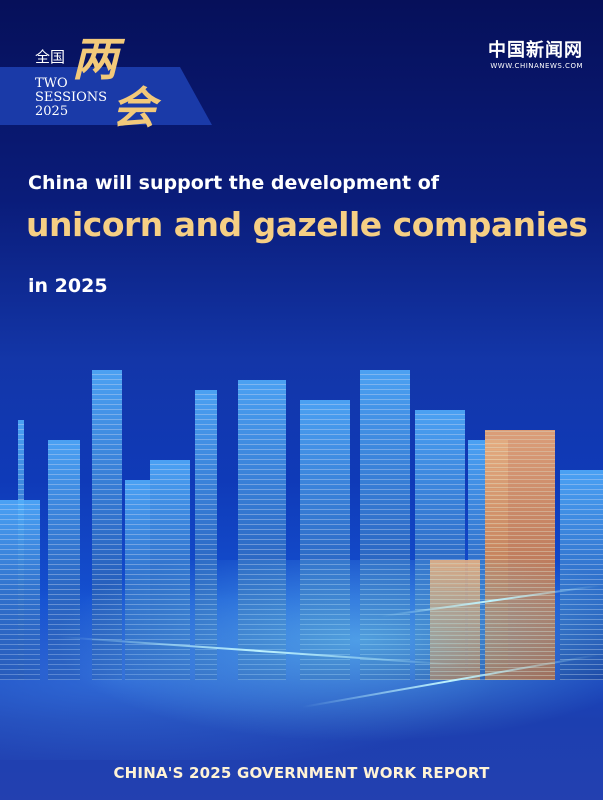 The height and width of the screenshot is (800, 603). Describe the element at coordinates (95, 59) in the screenshot. I see `badge-lianghui-1: 两` at that location.